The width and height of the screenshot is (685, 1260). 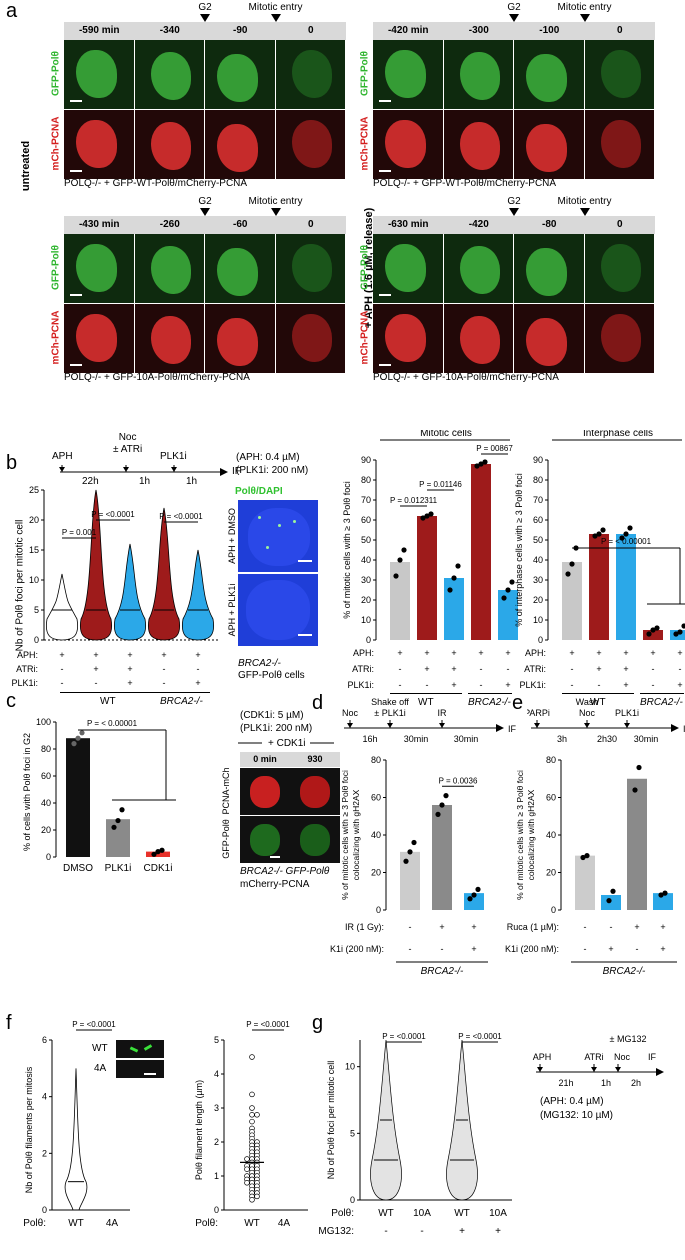 I want to click on violin-g-ytick-label-2: 0, so click(x=352, y=1200).